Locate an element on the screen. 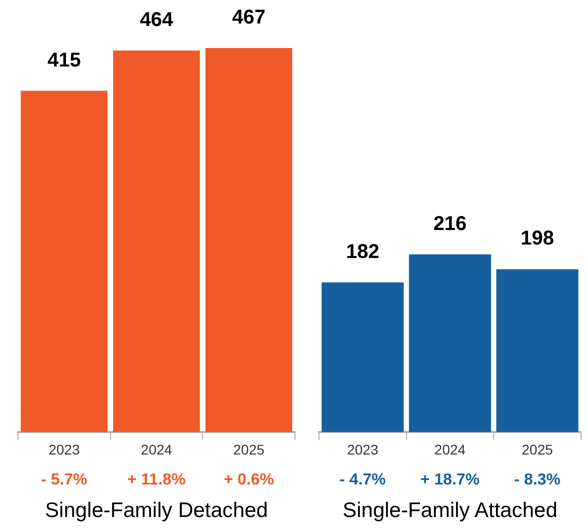 This screenshot has height=532, width=587. text: + 0.6% is located at coordinates (249, 479).